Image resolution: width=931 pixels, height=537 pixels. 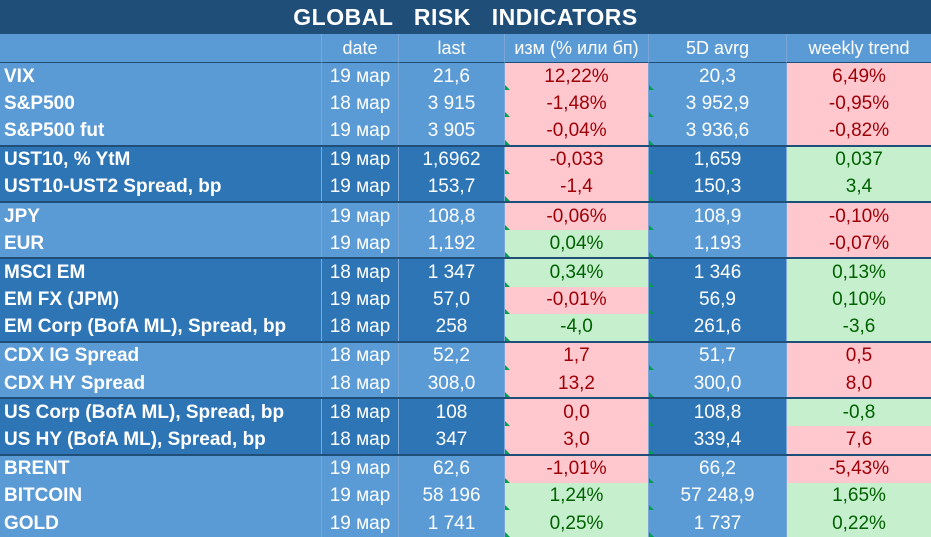 What do you see at coordinates (859, 356) in the screenshot?
I see `row-weekly: 0,5` at bounding box center [859, 356].